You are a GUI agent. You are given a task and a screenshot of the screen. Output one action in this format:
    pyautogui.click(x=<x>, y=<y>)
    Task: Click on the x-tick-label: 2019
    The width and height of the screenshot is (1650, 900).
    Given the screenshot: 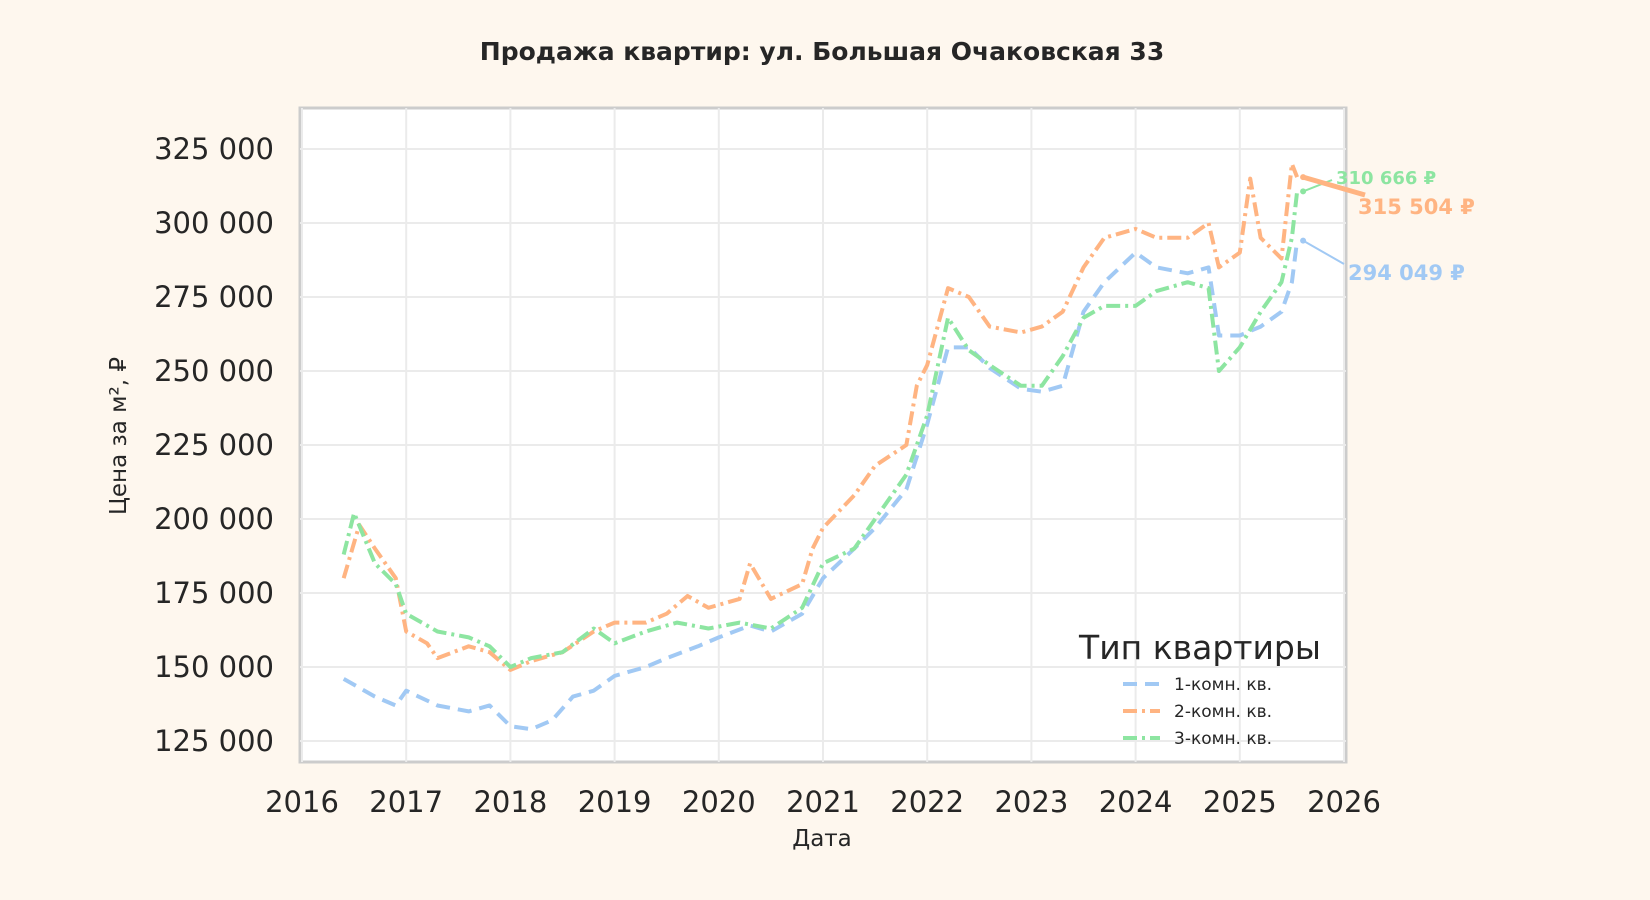 What is the action you would take?
    pyautogui.click(x=615, y=802)
    